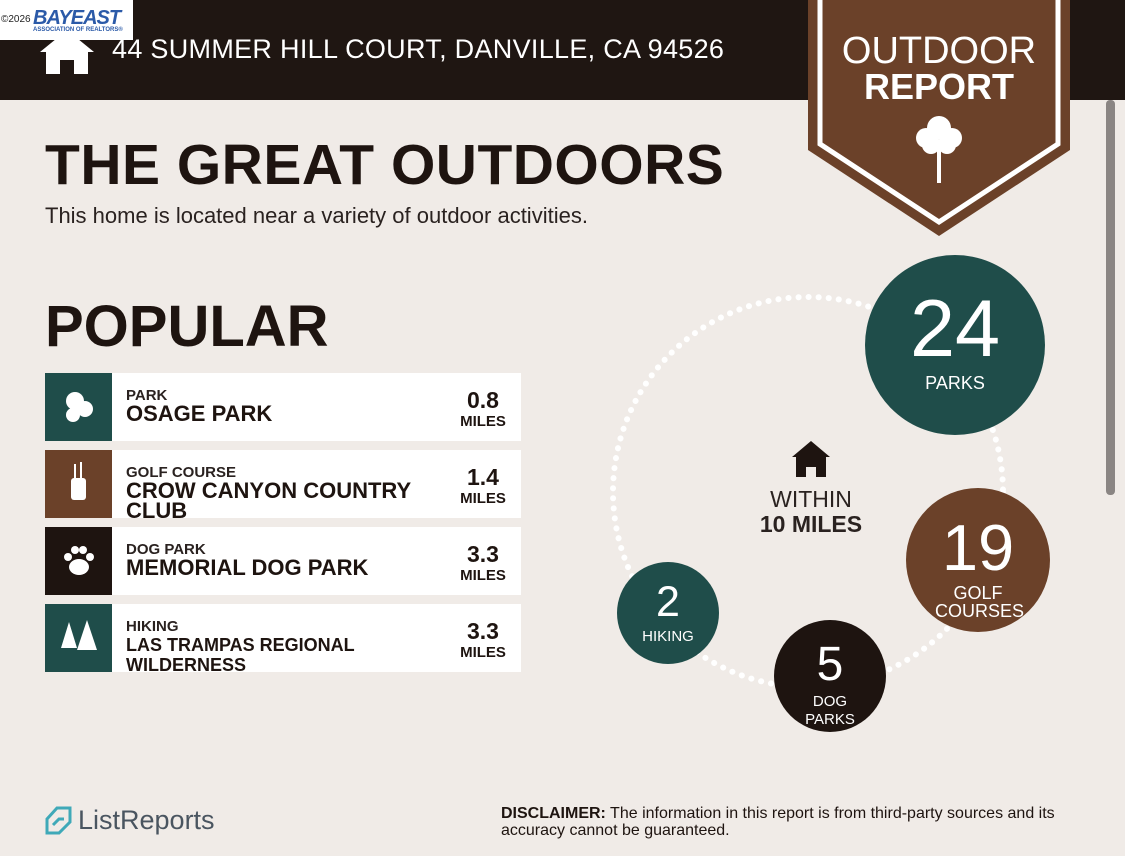 The image size is (1125, 856). Describe the element at coordinates (980, 602) in the screenshot. I see `count-label: GOLF COURSES` at that location.